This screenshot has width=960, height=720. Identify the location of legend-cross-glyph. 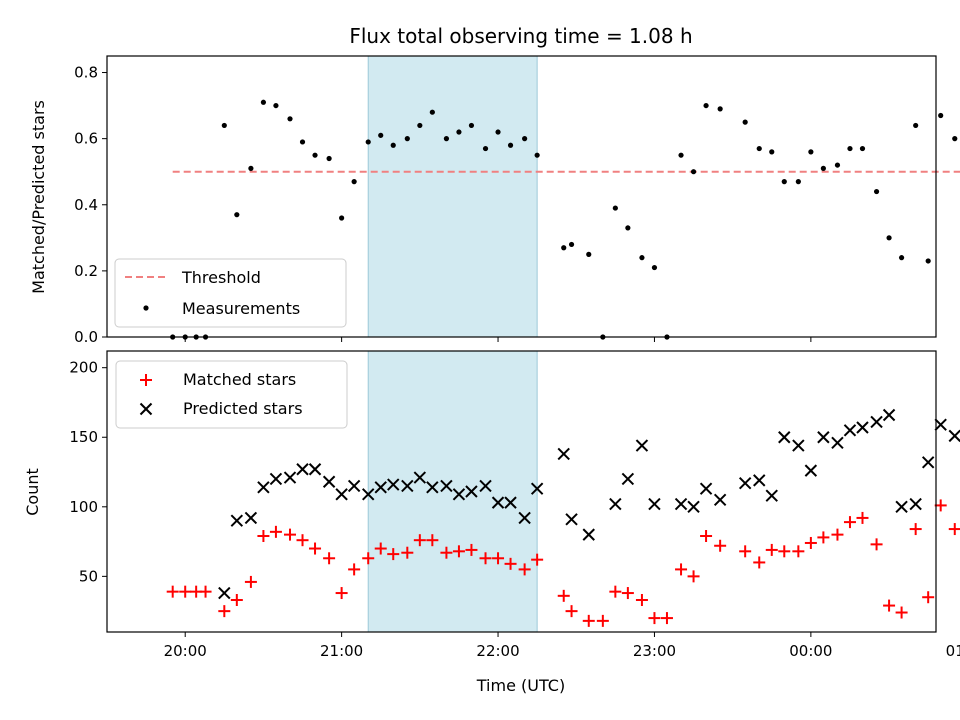
(146, 409).